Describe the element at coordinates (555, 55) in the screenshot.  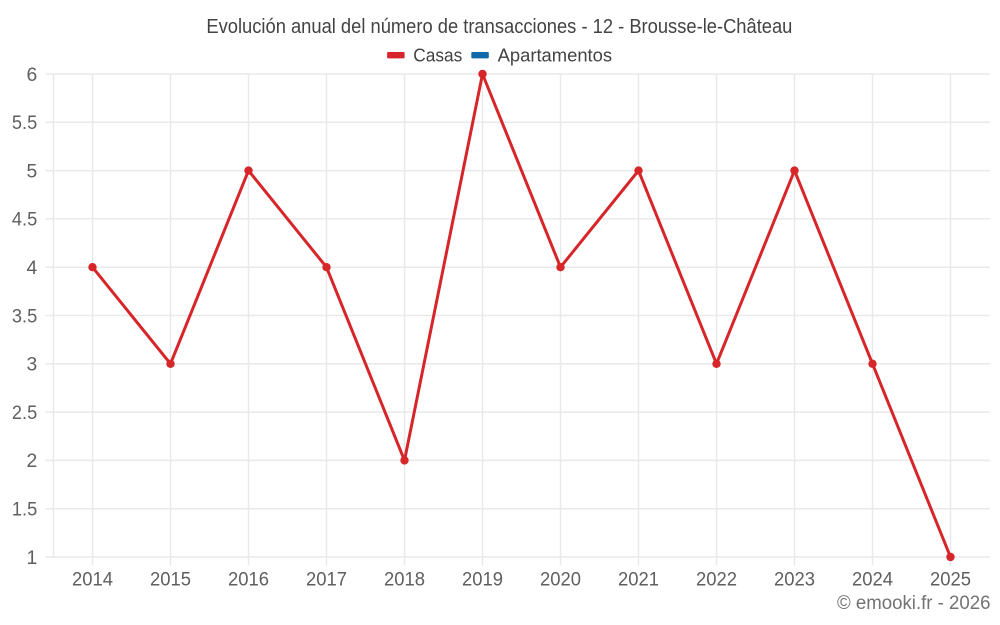
I see `svg-text: Apartamentos` at that location.